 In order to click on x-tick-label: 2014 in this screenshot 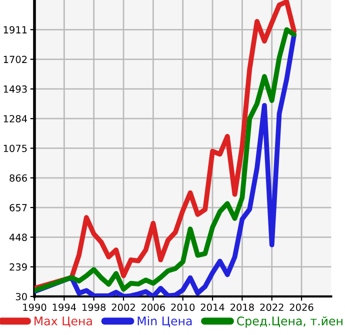, I will do `click(212, 307)`.